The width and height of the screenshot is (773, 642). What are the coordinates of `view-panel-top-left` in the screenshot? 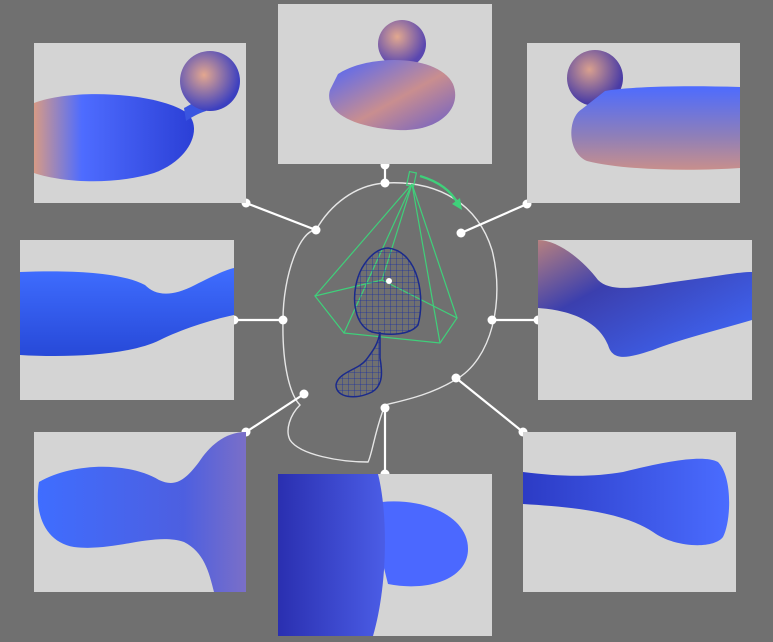 It's located at (140, 123).